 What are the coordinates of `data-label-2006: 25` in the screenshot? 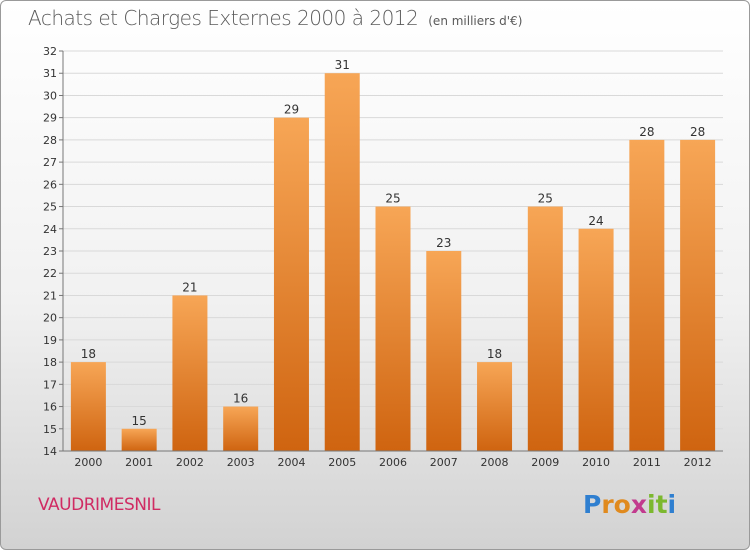 It's located at (392, 199).